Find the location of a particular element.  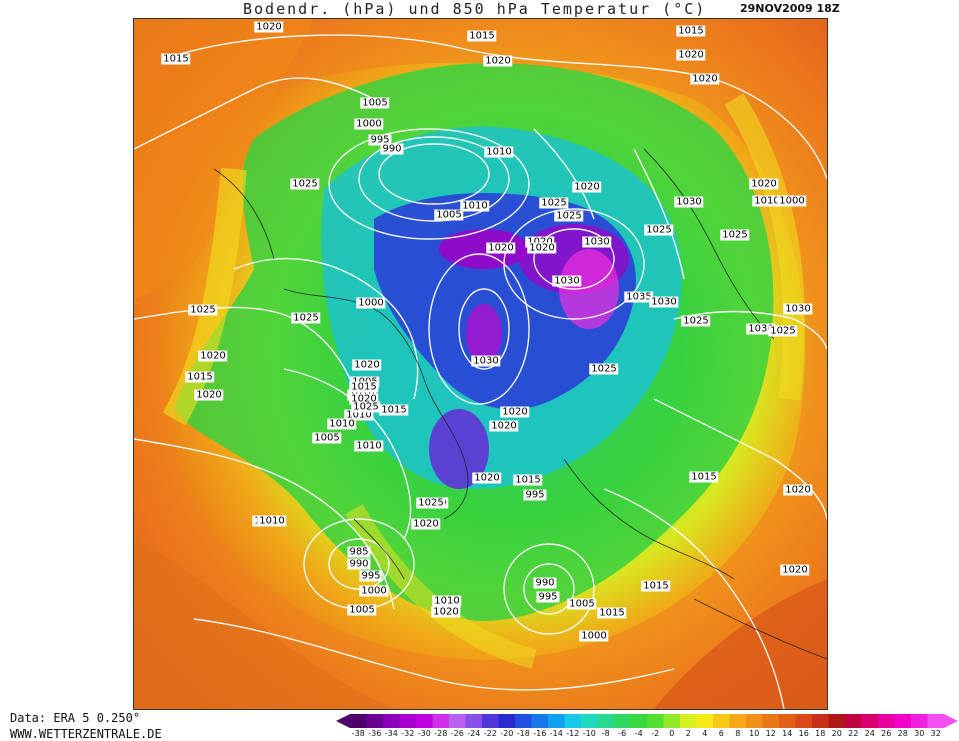

colorbar-tick-label: -14 is located at coordinates (556, 733).